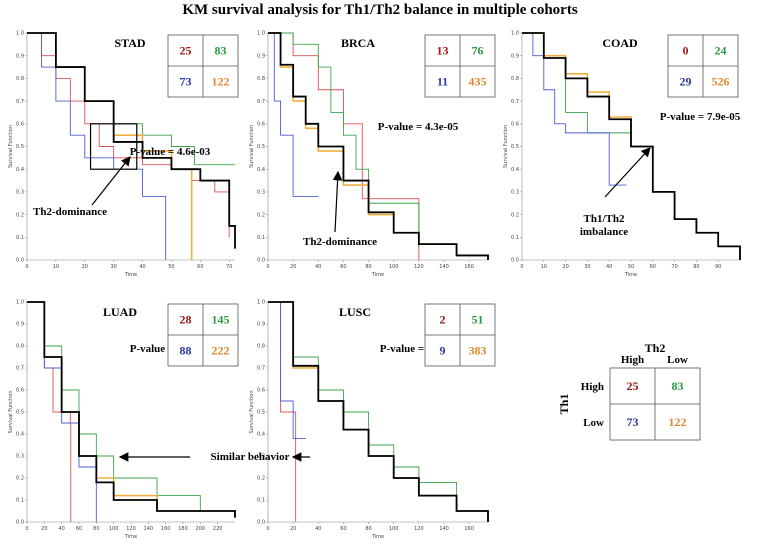  I want to click on y-tick-label: 0.3, so click(261, 193).